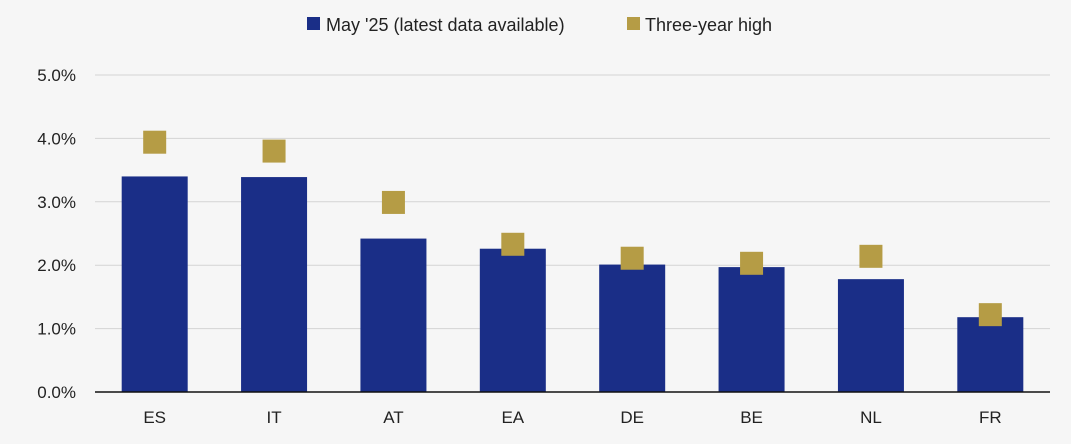 The height and width of the screenshot is (444, 1071). Describe the element at coordinates (572, 417) in the screenshot. I see `x-axis-ticks: ES IT AT EA DE BE NL FR` at that location.